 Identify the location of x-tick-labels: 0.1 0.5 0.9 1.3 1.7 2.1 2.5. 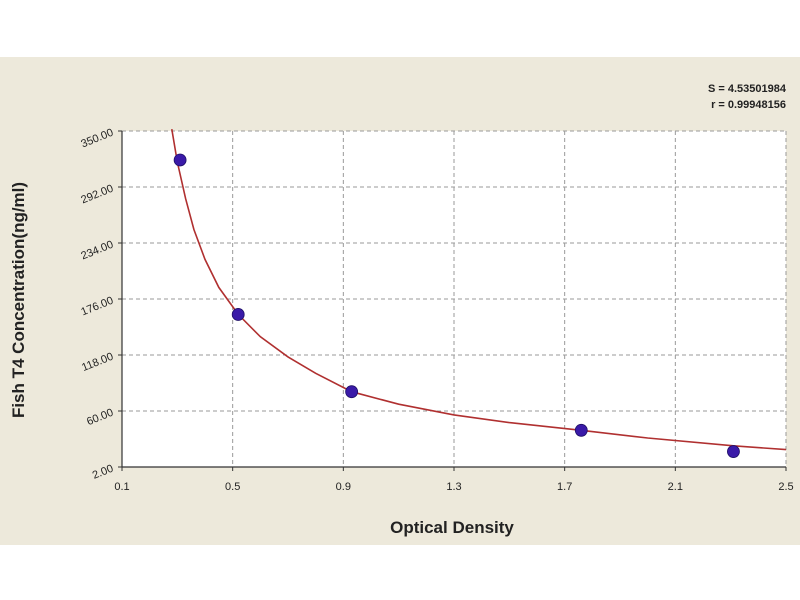
(453, 487).